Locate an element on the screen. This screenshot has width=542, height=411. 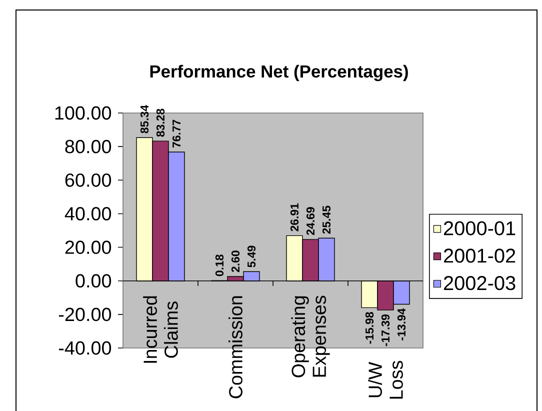
y-tick-label: -40.00 is located at coordinates (85, 348).